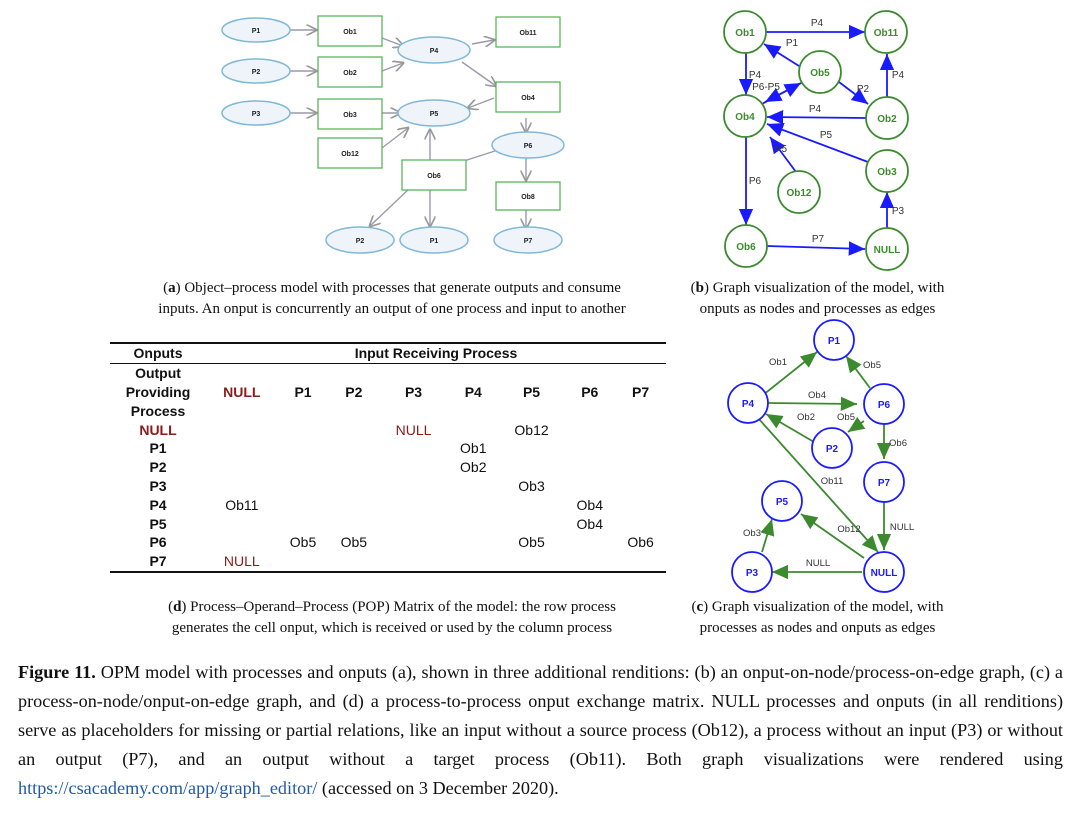  What do you see at coordinates (360, 241) in the screenshot?
I see `a-node-p2b: P2` at bounding box center [360, 241].